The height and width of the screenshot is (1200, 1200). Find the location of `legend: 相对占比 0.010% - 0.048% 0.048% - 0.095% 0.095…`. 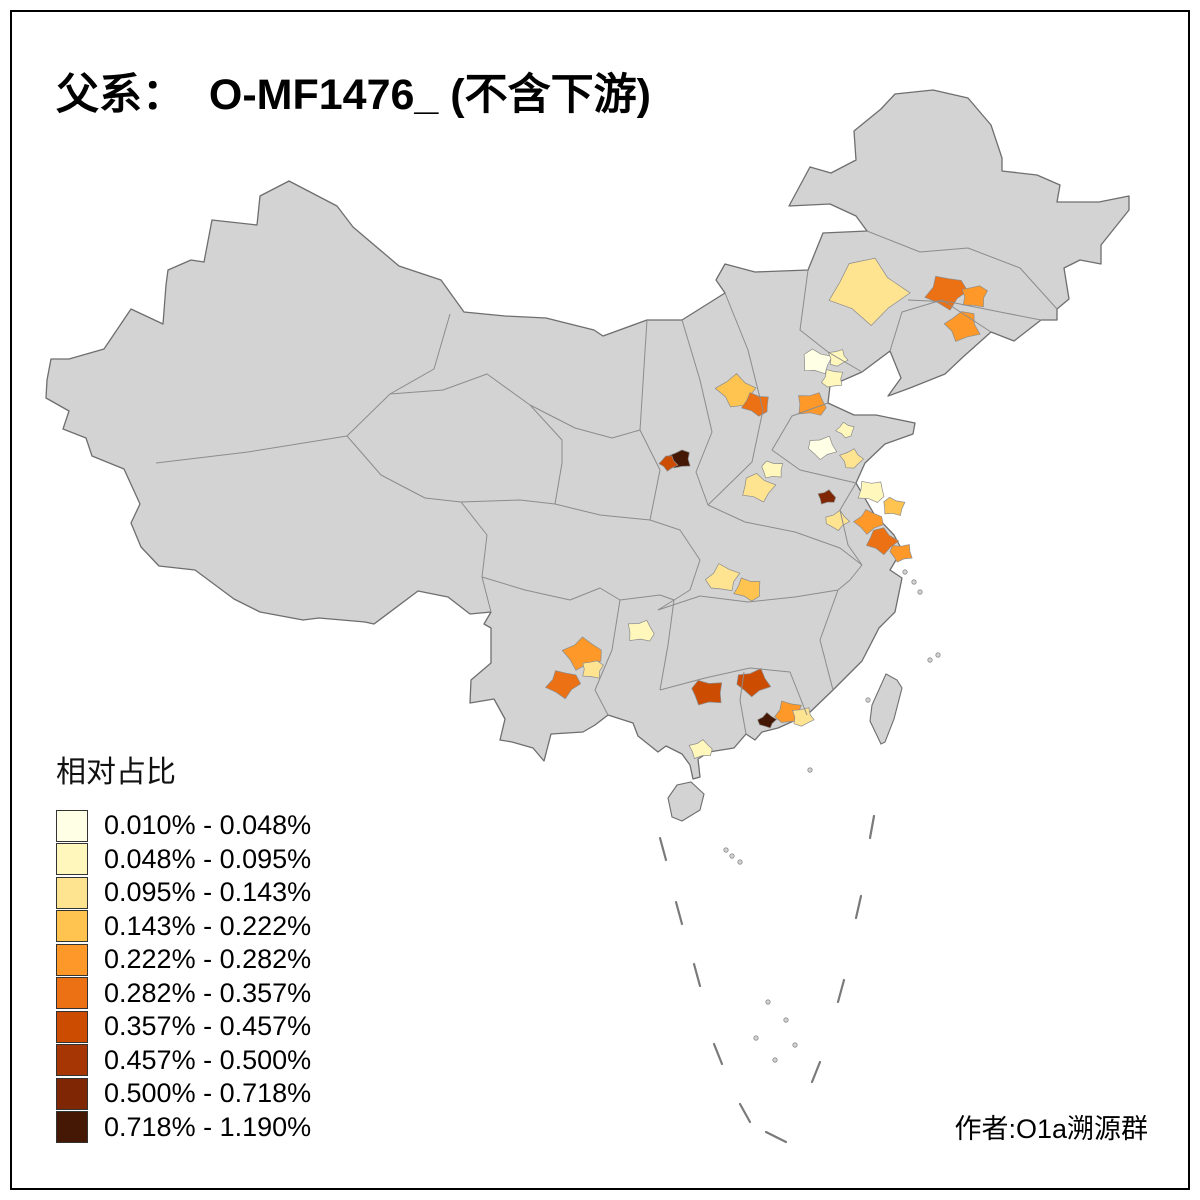

legend: 相对占比 0.010% - 0.048% 0.048% - 0.095% 0.095… is located at coordinates (183, 945).